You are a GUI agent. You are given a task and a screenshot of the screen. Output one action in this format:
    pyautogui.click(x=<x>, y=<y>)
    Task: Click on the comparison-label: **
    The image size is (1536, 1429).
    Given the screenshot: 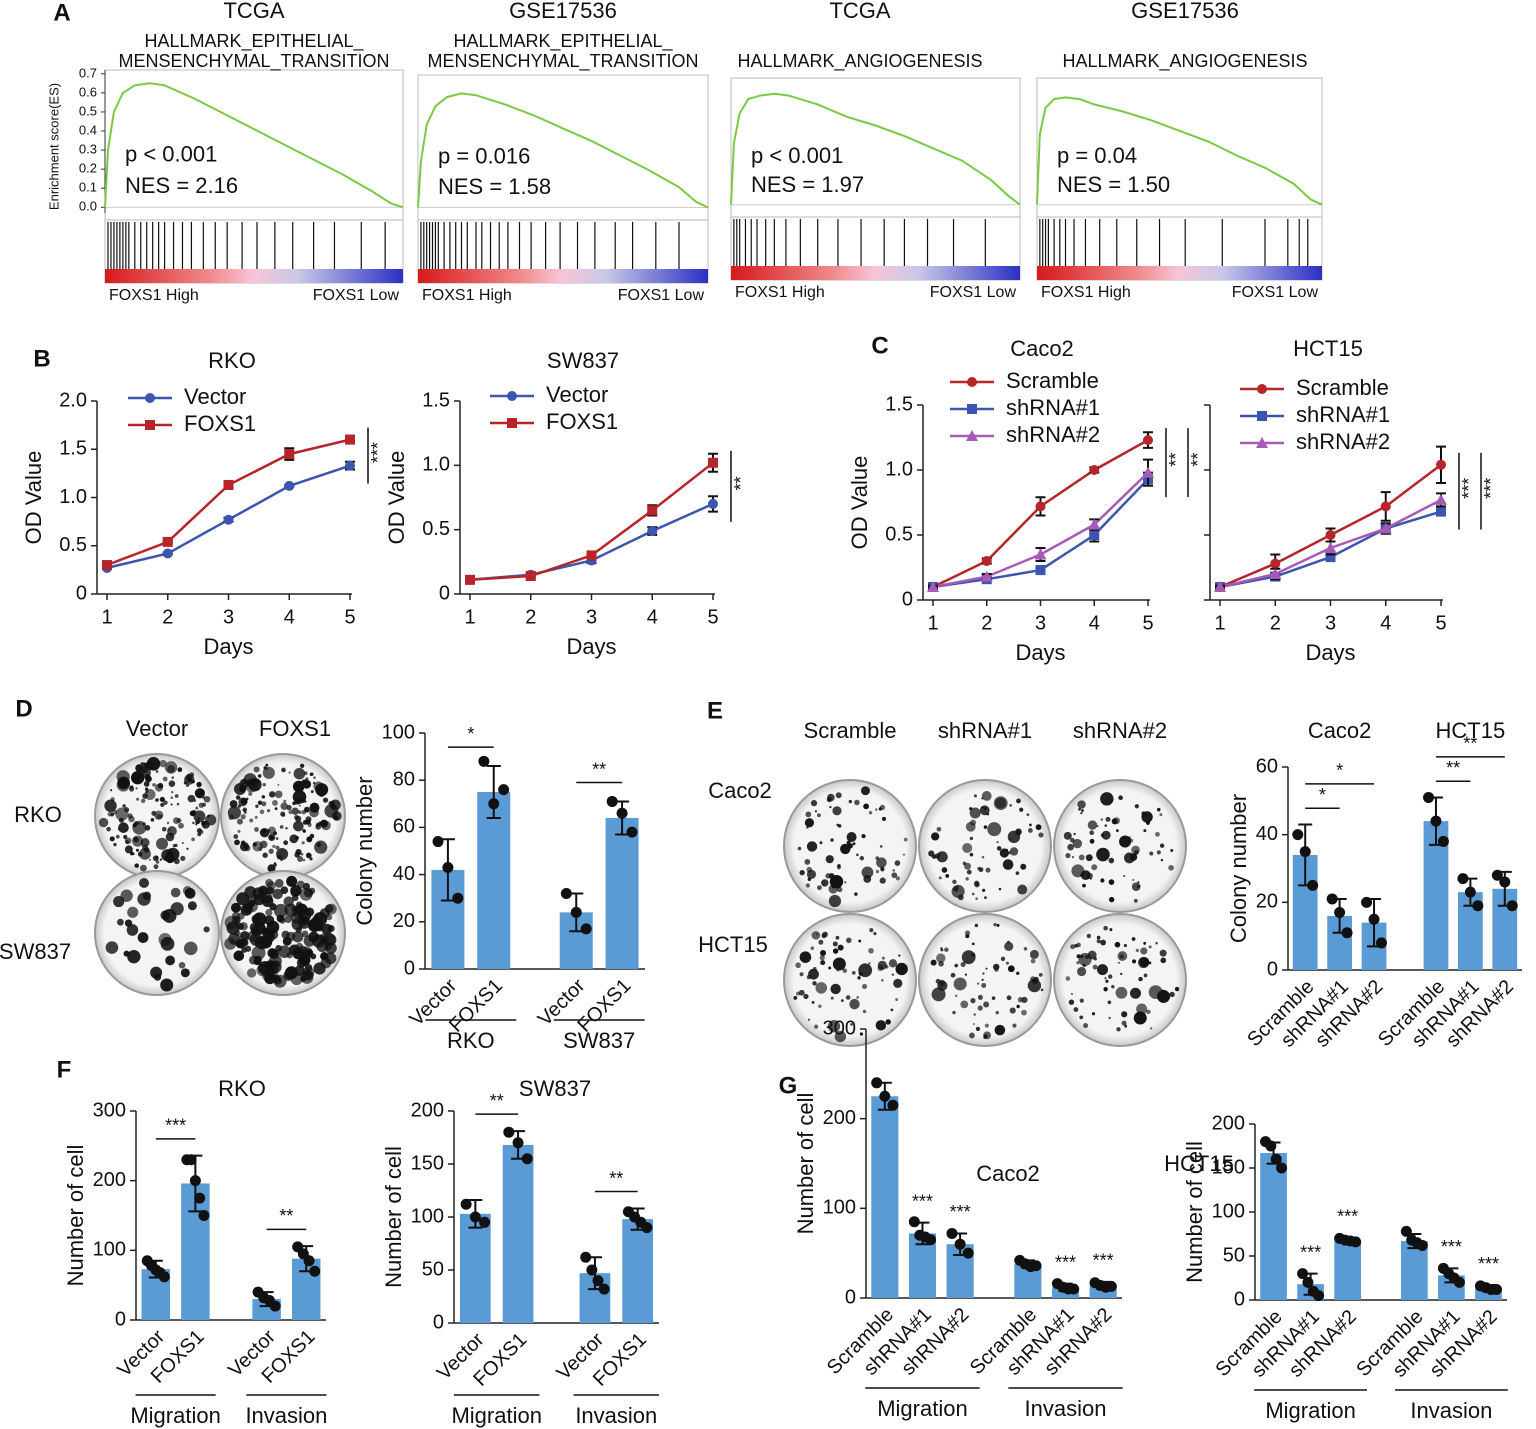 What is the action you would take?
    pyautogui.click(x=286, y=1216)
    